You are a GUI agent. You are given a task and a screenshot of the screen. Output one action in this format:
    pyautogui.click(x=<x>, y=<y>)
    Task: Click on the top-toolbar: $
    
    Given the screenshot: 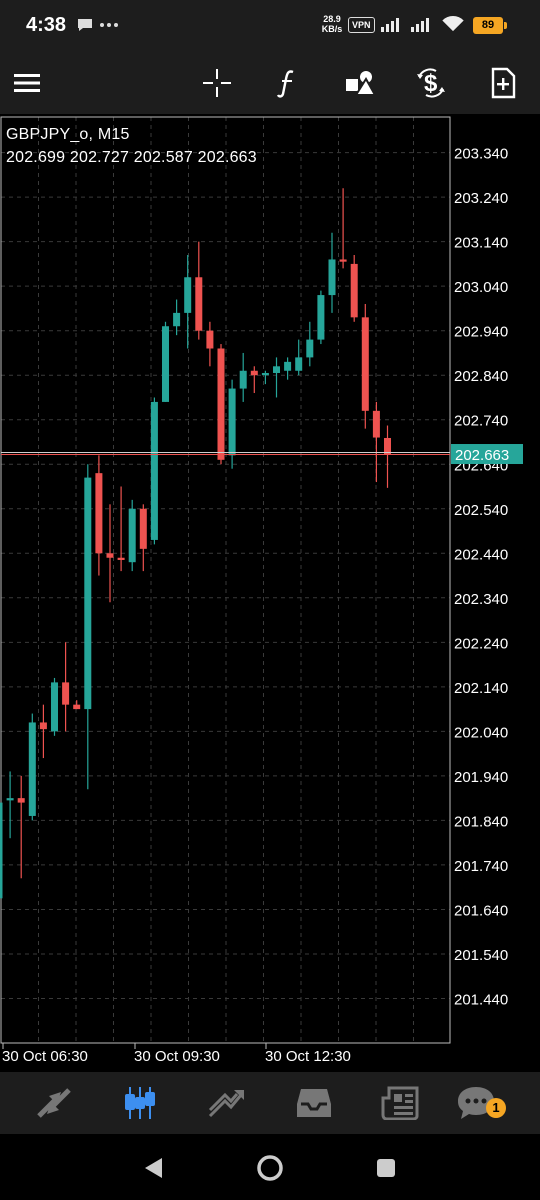 What is the action you would take?
    pyautogui.click(x=270, y=83)
    